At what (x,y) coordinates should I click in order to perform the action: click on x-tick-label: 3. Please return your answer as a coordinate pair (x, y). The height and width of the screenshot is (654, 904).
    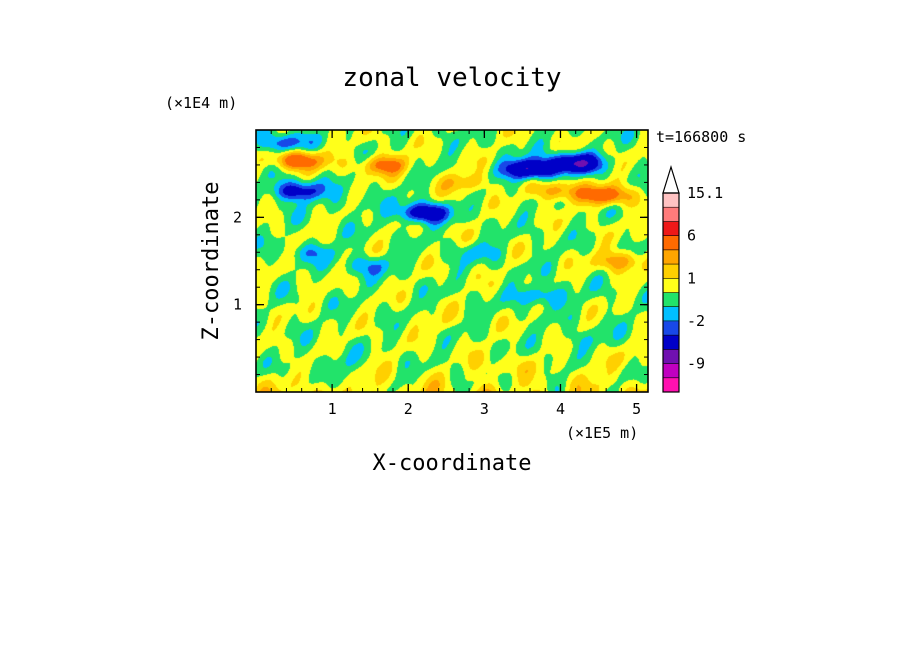
    Looking at the image, I should click on (484, 409).